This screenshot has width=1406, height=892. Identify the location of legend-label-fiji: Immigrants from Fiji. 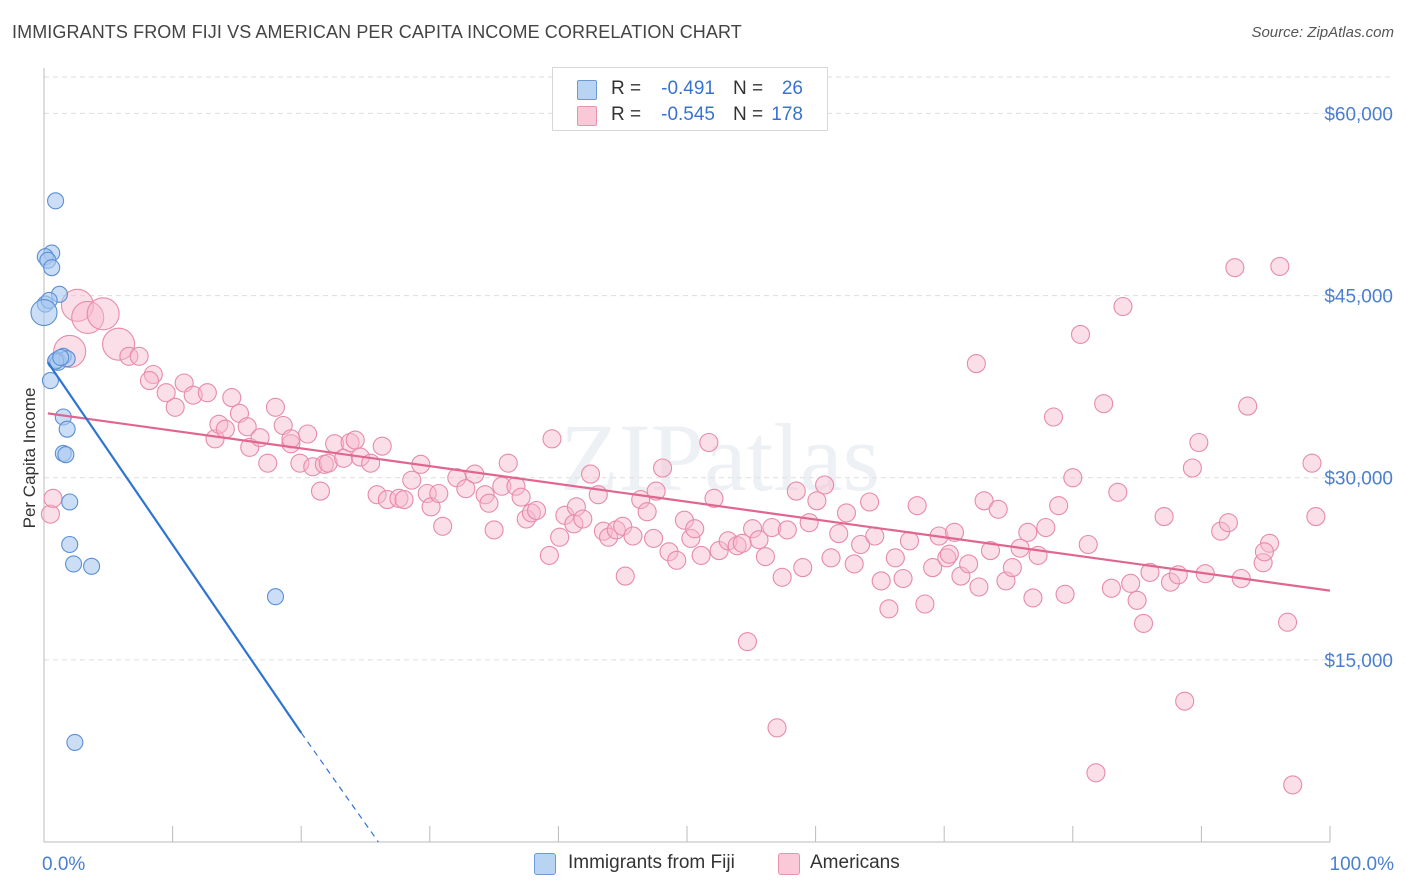
(651, 862).